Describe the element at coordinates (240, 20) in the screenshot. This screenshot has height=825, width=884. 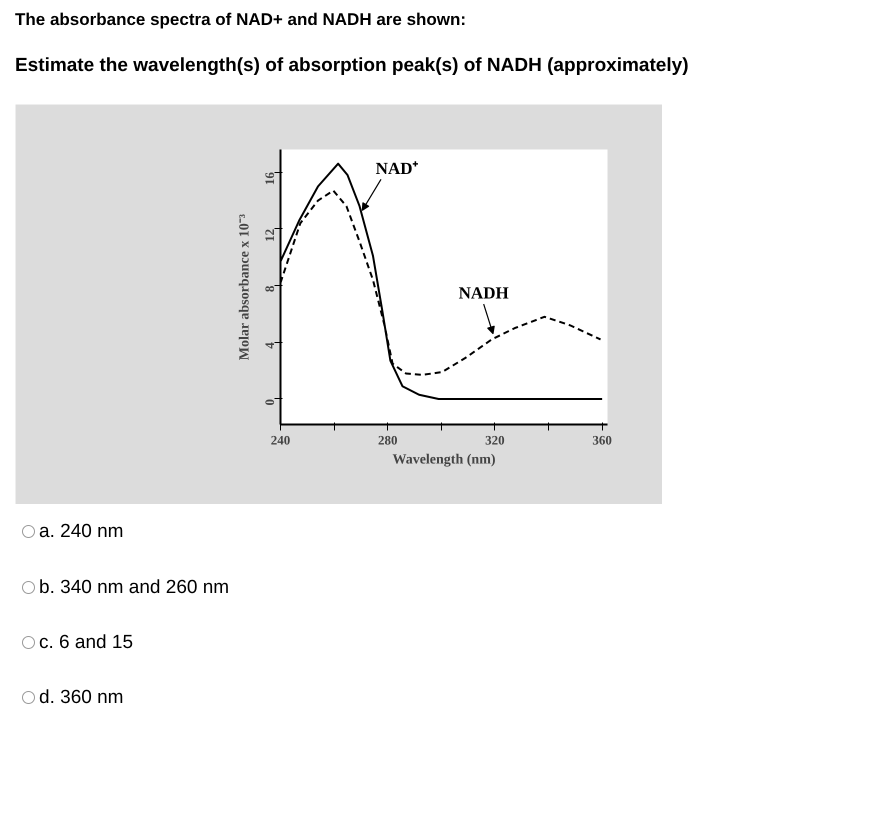
I see `chart-title: The absorbance spectra of NAD+ and NADH are shown:` at that location.